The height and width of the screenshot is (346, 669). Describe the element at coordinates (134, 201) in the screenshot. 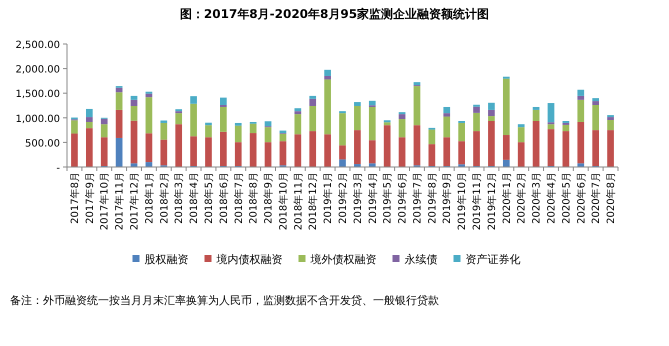

I see `x-tick-label: 2017年12月` at that location.